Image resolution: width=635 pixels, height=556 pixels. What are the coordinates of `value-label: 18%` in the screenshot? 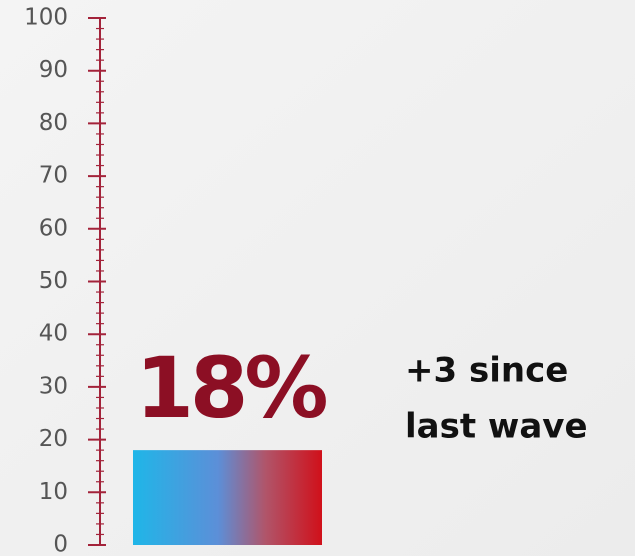 It's located at (230, 388).